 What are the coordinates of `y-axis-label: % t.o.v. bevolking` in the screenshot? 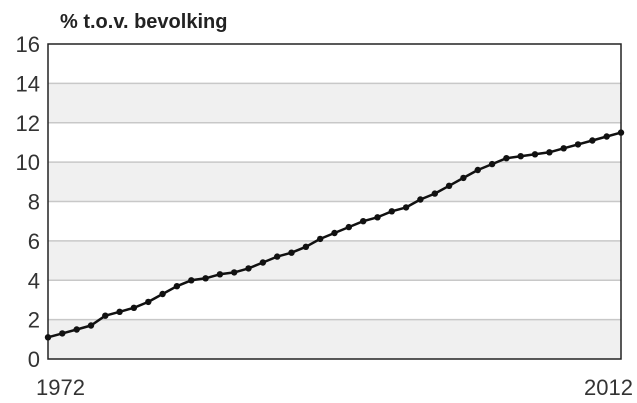 It's located at (143, 22).